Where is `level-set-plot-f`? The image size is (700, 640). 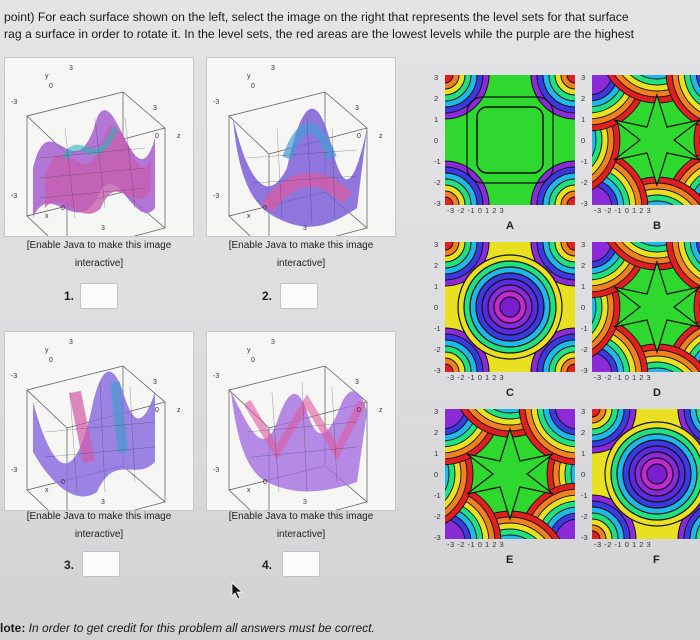
level-set-plot-f is located at coordinates (646, 474).